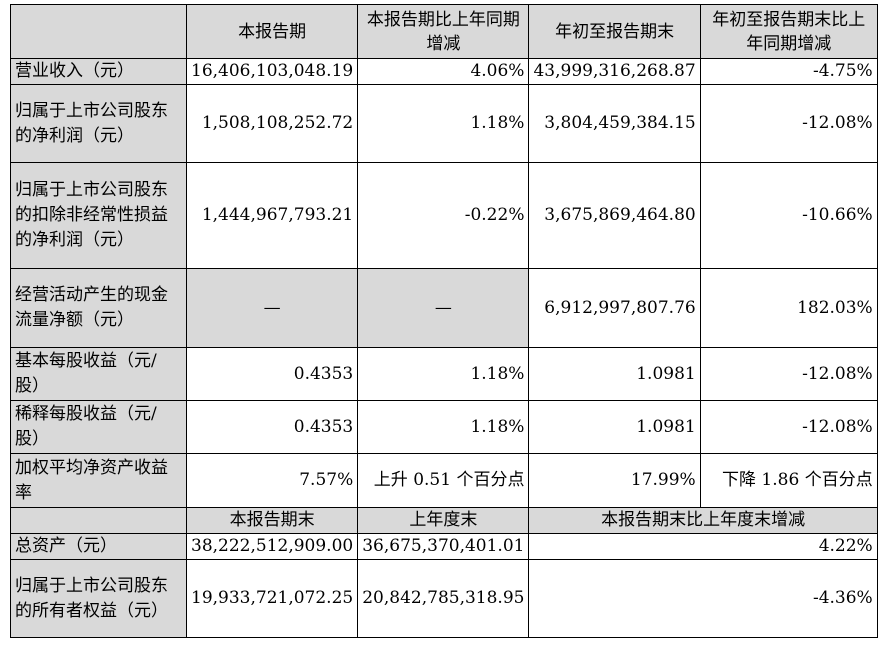 The width and height of the screenshot is (878, 653). Describe the element at coordinates (272, 520) in the screenshot. I see `header-period-end: 本报告期末` at that location.